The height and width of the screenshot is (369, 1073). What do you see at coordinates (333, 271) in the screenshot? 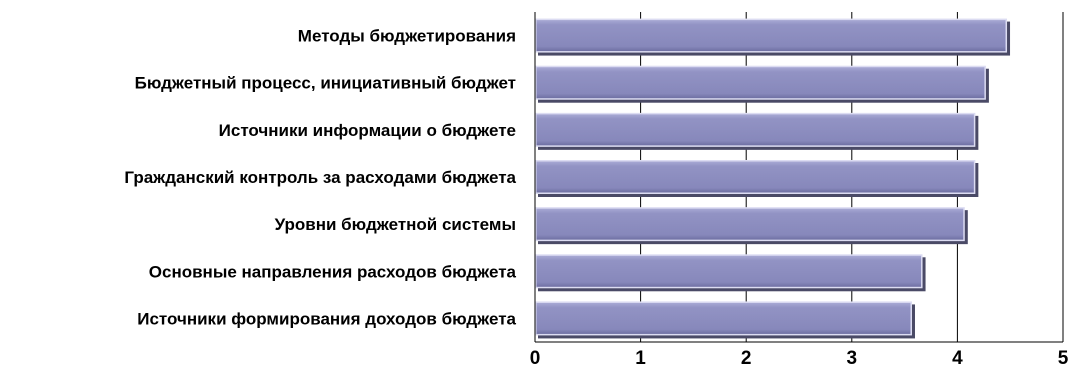
I see `category-label: Основные направления расходов бюджета` at bounding box center [333, 271].